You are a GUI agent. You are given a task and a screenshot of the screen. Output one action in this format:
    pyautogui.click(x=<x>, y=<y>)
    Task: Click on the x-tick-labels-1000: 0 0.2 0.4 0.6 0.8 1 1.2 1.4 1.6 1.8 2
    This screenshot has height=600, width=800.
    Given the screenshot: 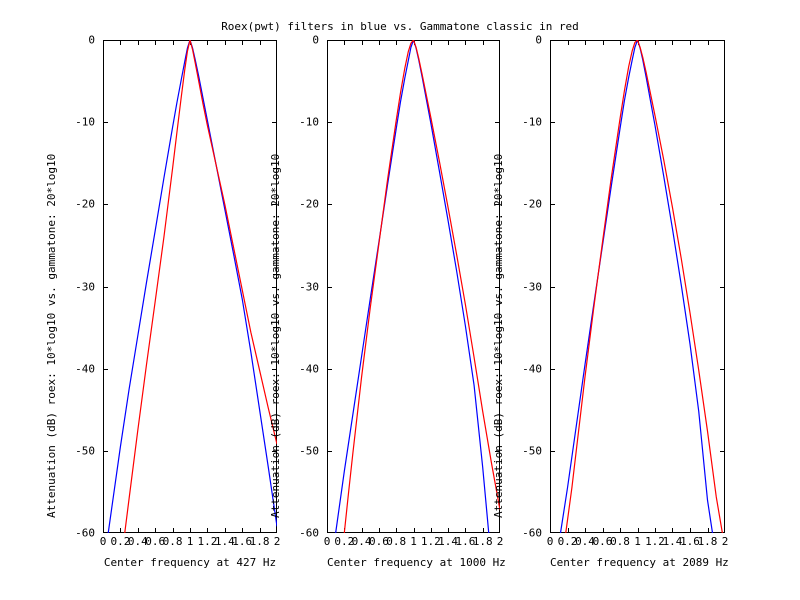 What is the action you would take?
    pyautogui.click(x=413, y=543)
    